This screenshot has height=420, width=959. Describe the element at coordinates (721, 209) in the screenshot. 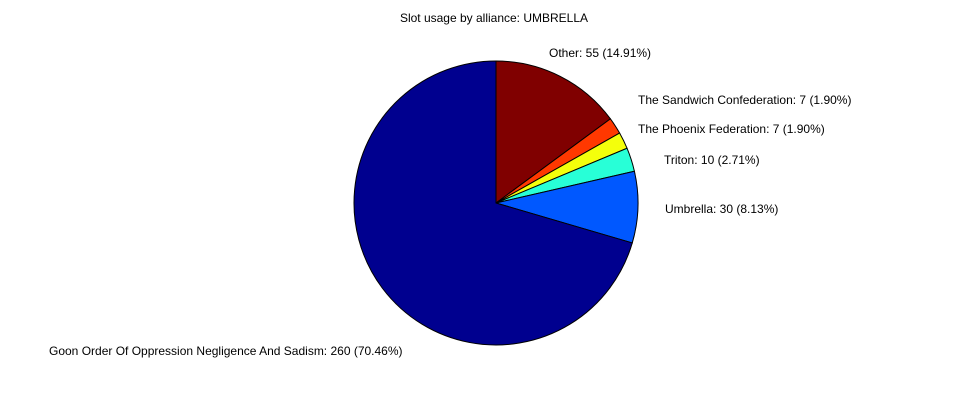

I see `slice-label-umbrella: Umbrella: 30 (8.13%)` at that location.